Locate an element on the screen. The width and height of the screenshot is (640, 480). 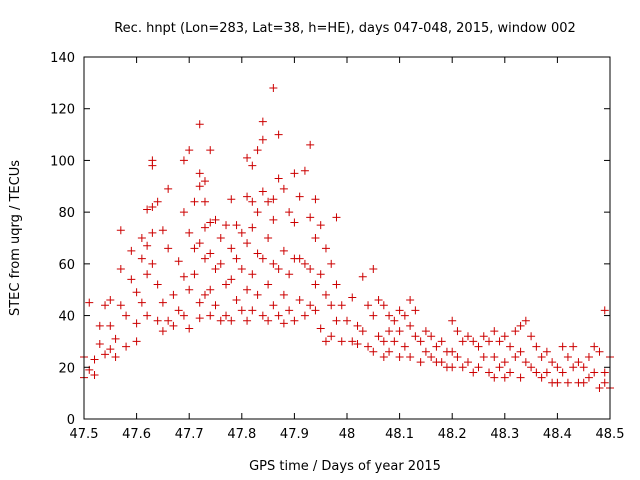
x-tick-label: 48.5 is located at coordinates (610, 434).